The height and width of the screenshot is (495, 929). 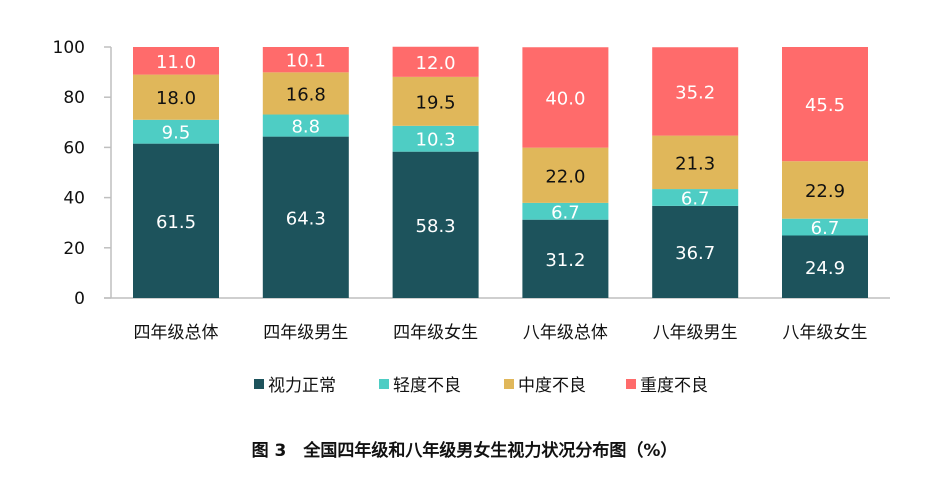 I want to click on legend-label: 重度不良, so click(x=674, y=386).